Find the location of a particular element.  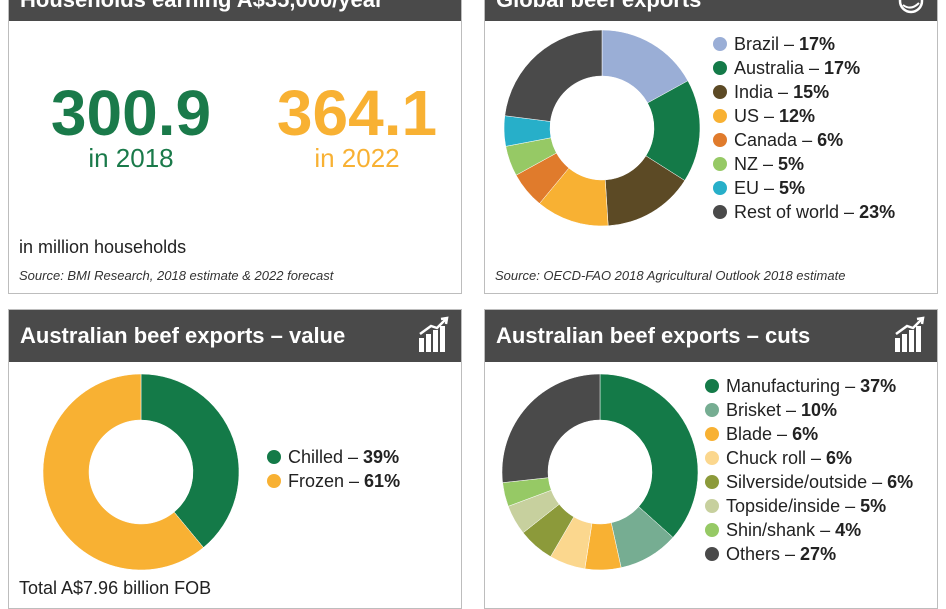

legend-value: 4% is located at coordinates (848, 529).